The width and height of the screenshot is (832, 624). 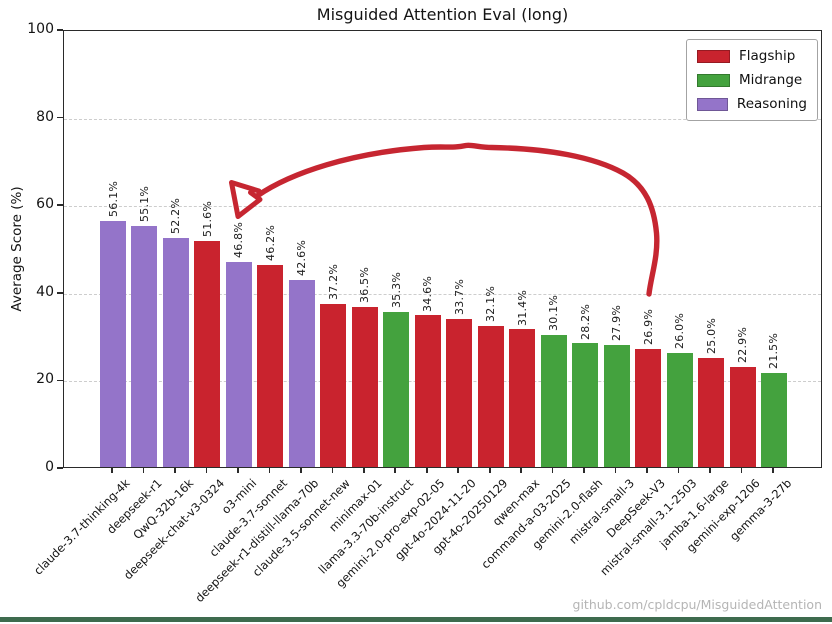 I want to click on x-tick-mark-claude-3-7-thinking-4k, so click(x=112, y=470).